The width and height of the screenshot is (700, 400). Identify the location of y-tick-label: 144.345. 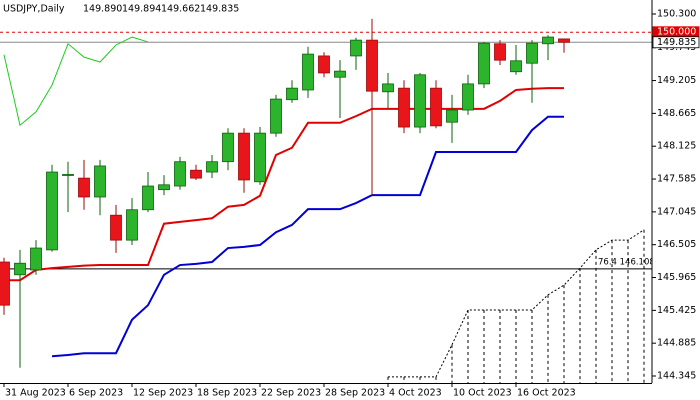
(676, 376).